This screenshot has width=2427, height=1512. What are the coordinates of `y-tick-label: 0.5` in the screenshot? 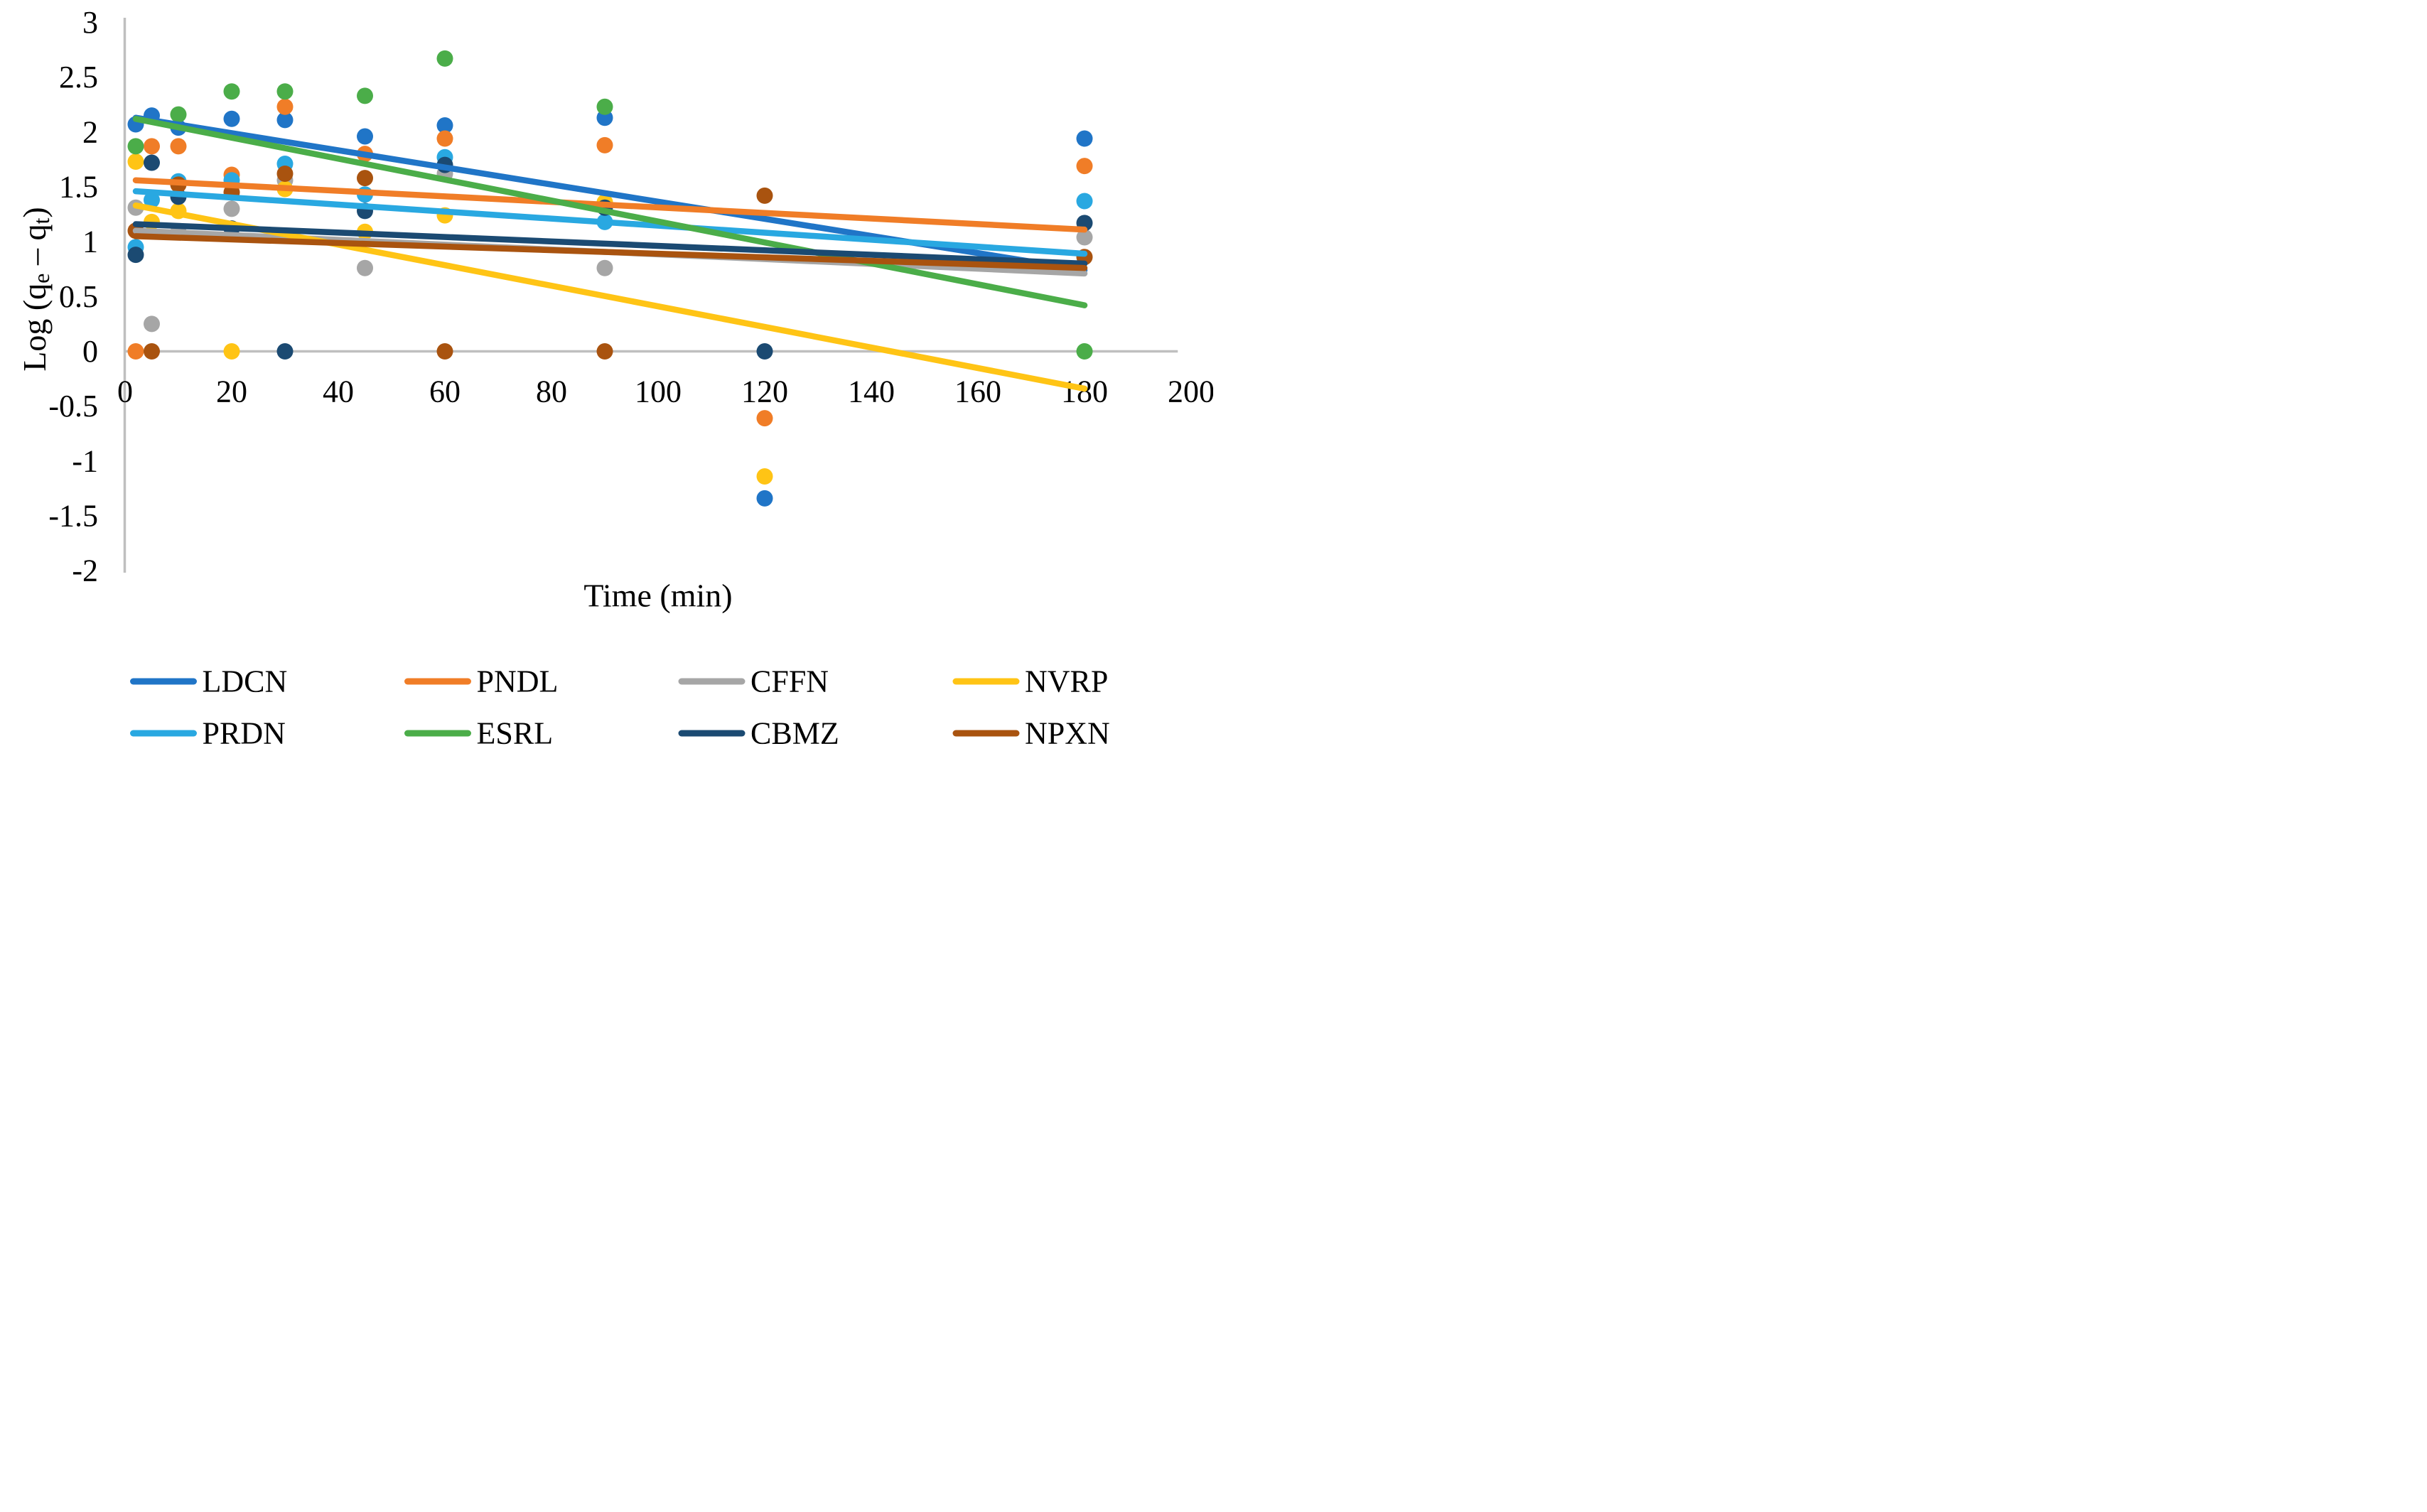 It's located at (78, 296).